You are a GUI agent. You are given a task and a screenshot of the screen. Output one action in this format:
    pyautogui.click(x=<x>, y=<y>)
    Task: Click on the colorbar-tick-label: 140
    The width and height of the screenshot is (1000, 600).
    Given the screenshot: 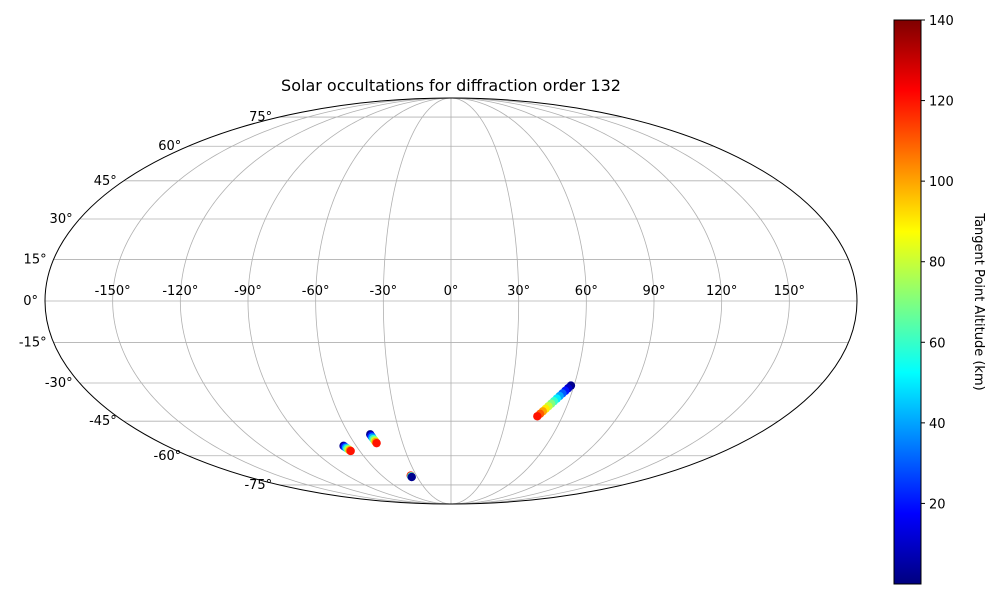 What is the action you would take?
    pyautogui.click(x=941, y=21)
    